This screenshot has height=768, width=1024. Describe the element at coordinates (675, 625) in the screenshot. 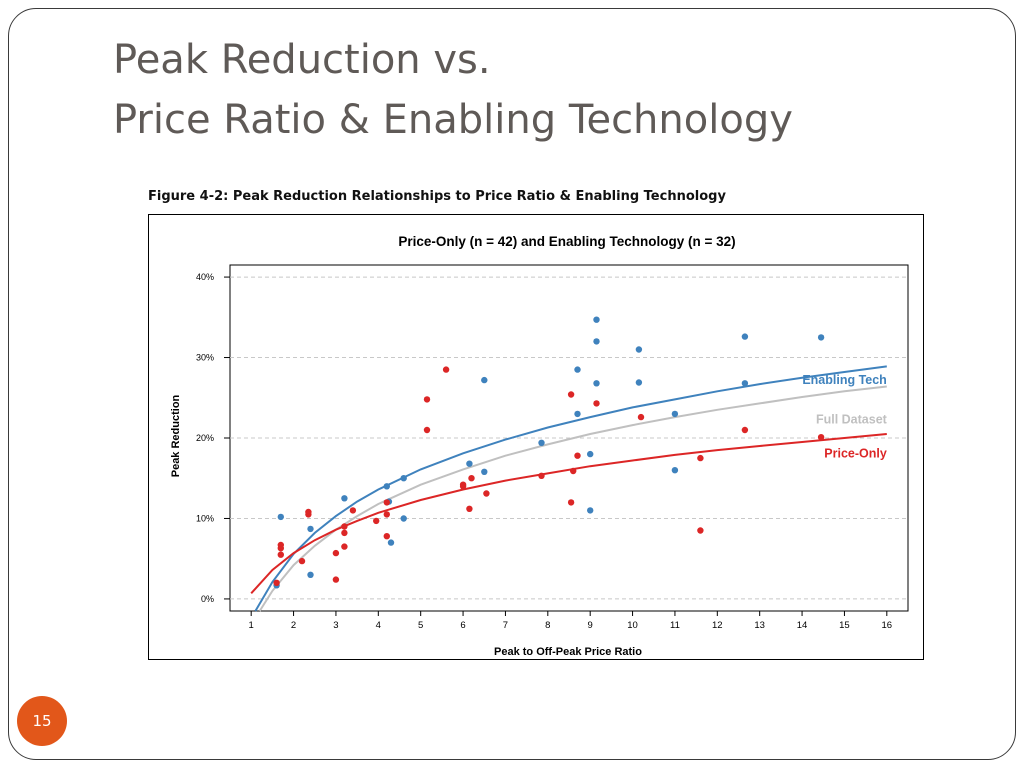

I see `x-tick-label: 11` at that location.